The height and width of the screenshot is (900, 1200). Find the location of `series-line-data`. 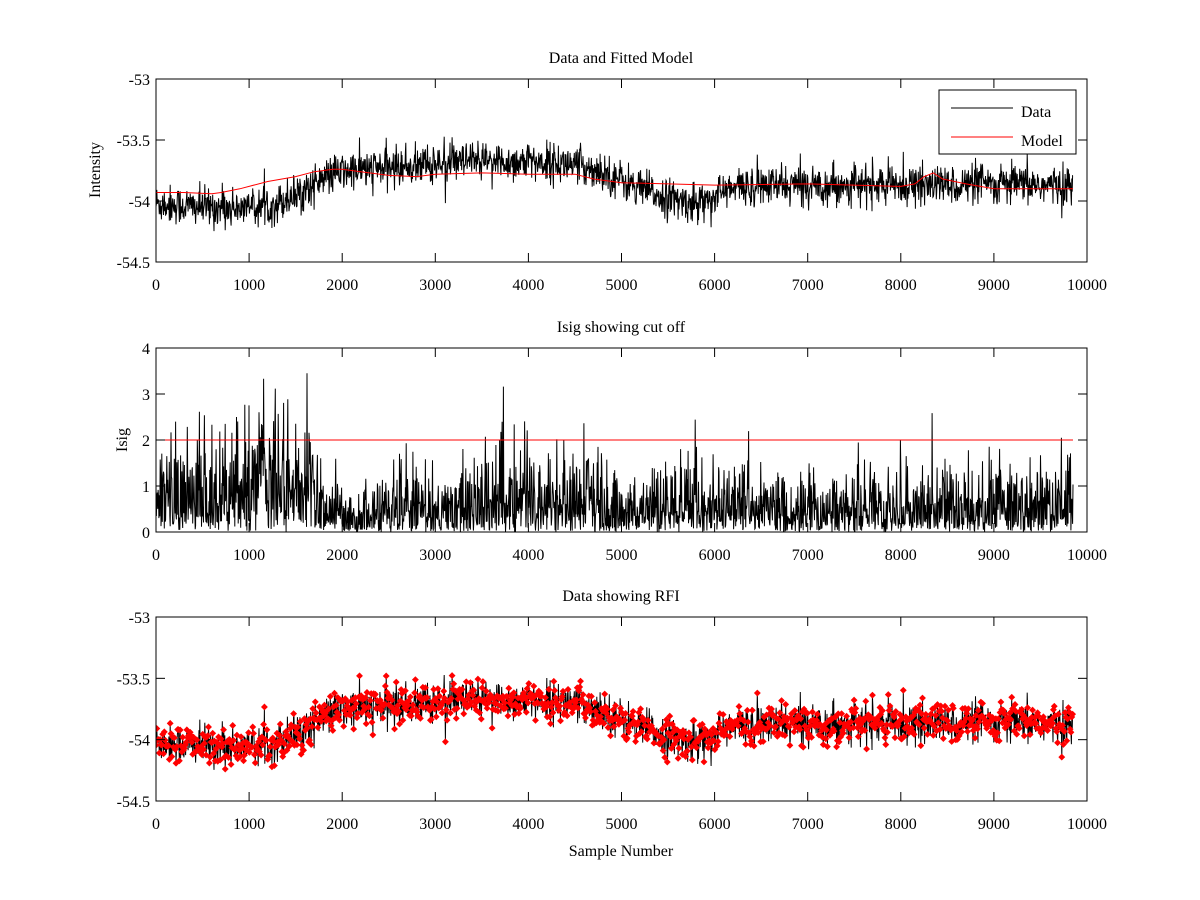

series-line-data is located at coordinates (615, 184).